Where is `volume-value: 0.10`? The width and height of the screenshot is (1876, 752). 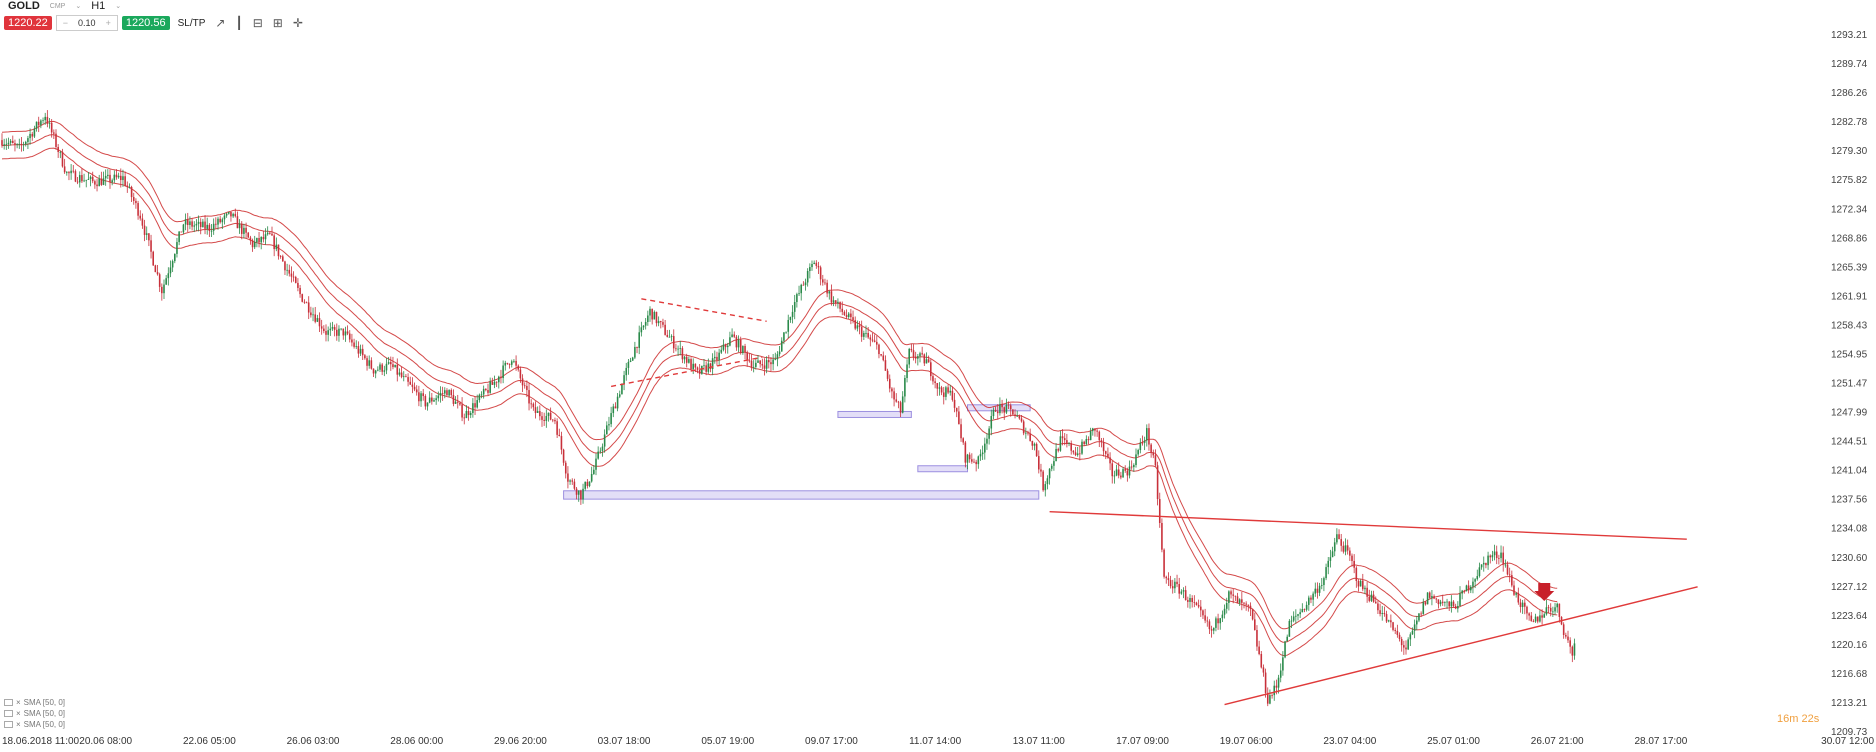
volume-value: 0.10 is located at coordinates (87, 23).